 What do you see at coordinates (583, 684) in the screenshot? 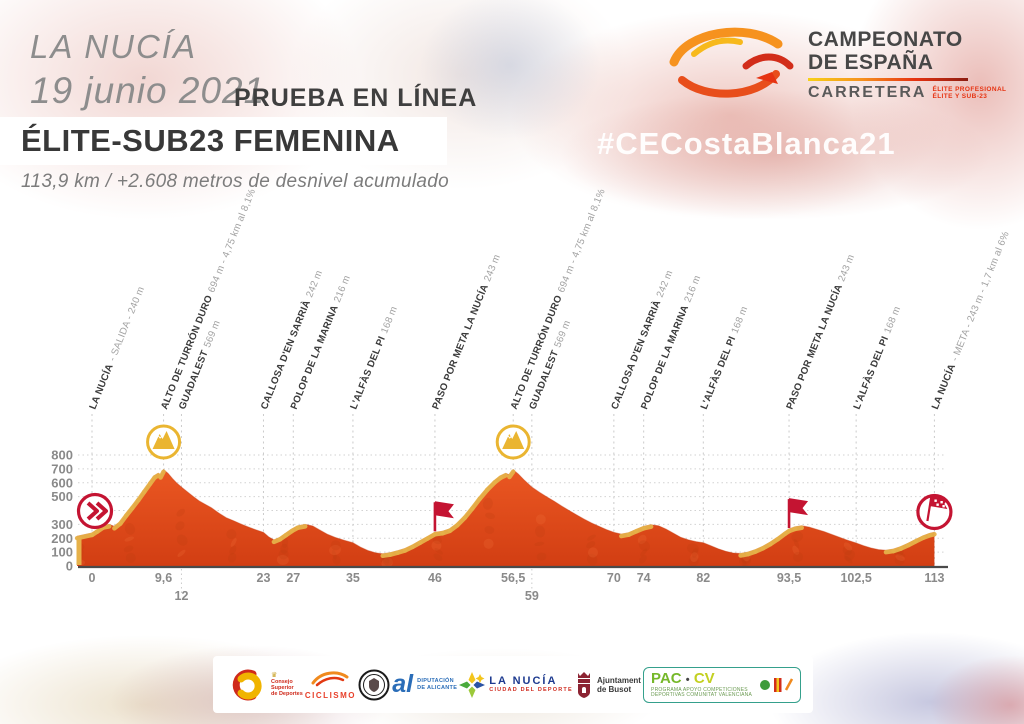
I see `busot-emblem-icon` at bounding box center [583, 684].